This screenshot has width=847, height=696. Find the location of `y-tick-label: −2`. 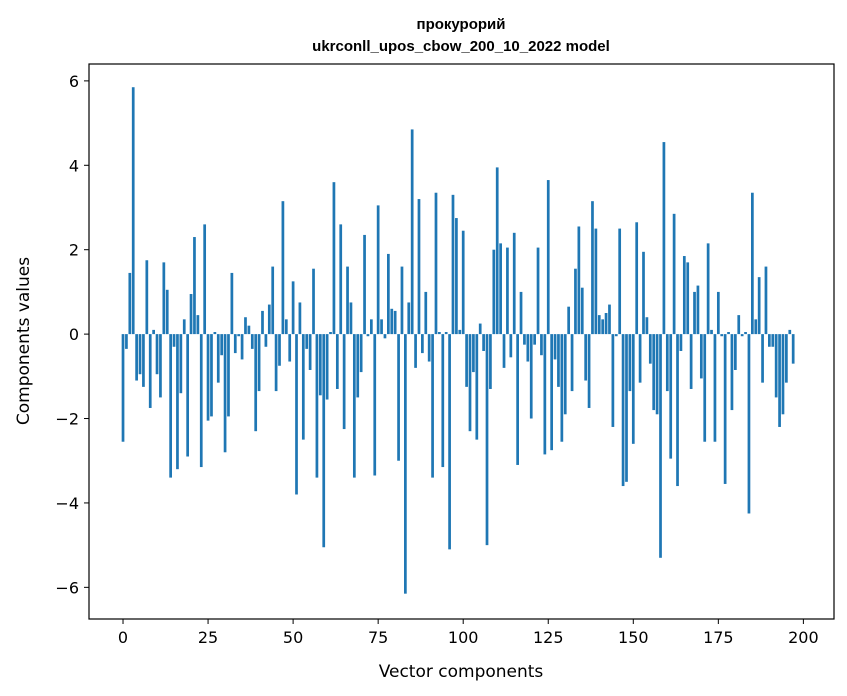

y-tick-label: −2 is located at coordinates (67, 419).